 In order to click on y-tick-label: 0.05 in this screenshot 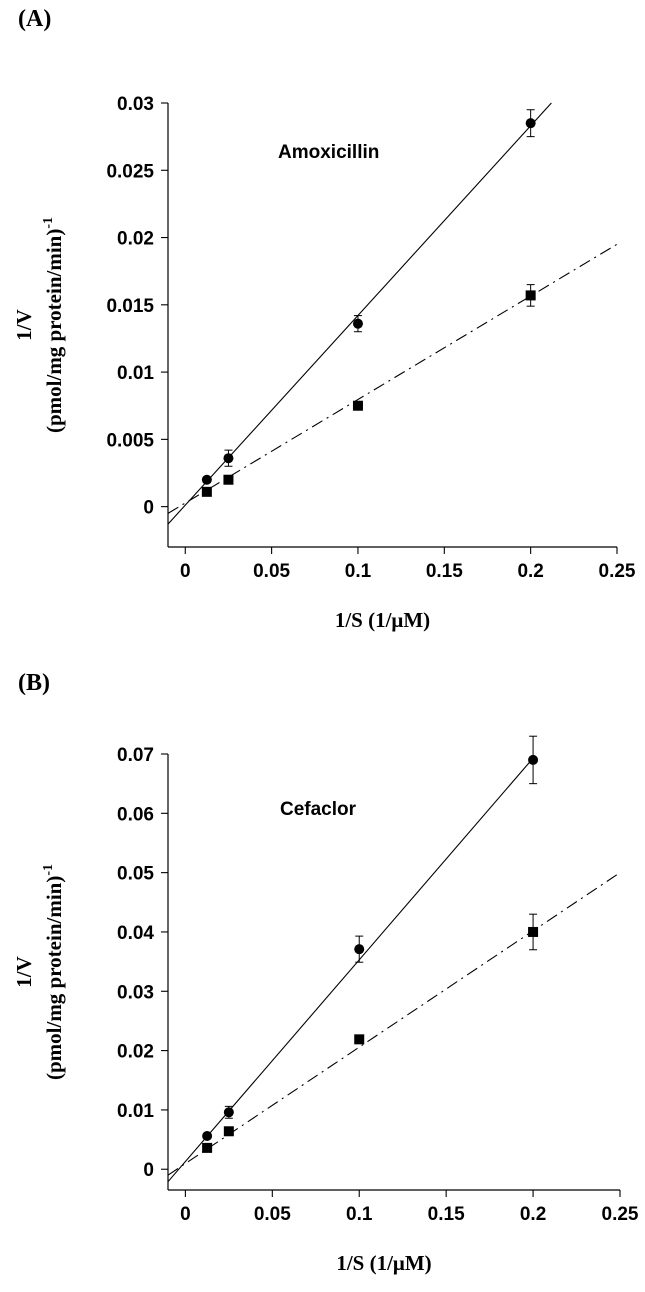, I will do `click(135, 874)`.